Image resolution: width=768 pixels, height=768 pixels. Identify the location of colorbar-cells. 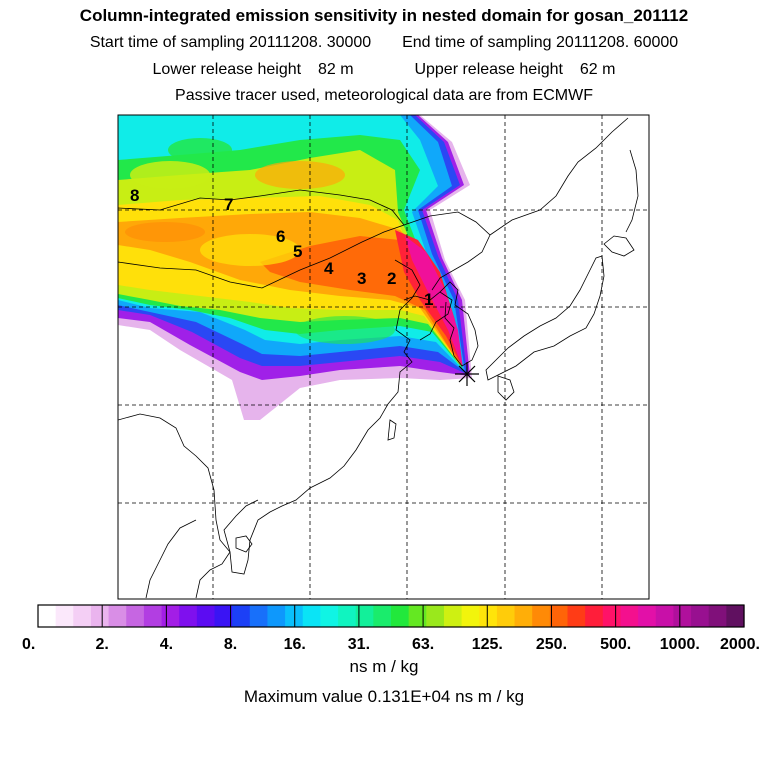
(391, 616).